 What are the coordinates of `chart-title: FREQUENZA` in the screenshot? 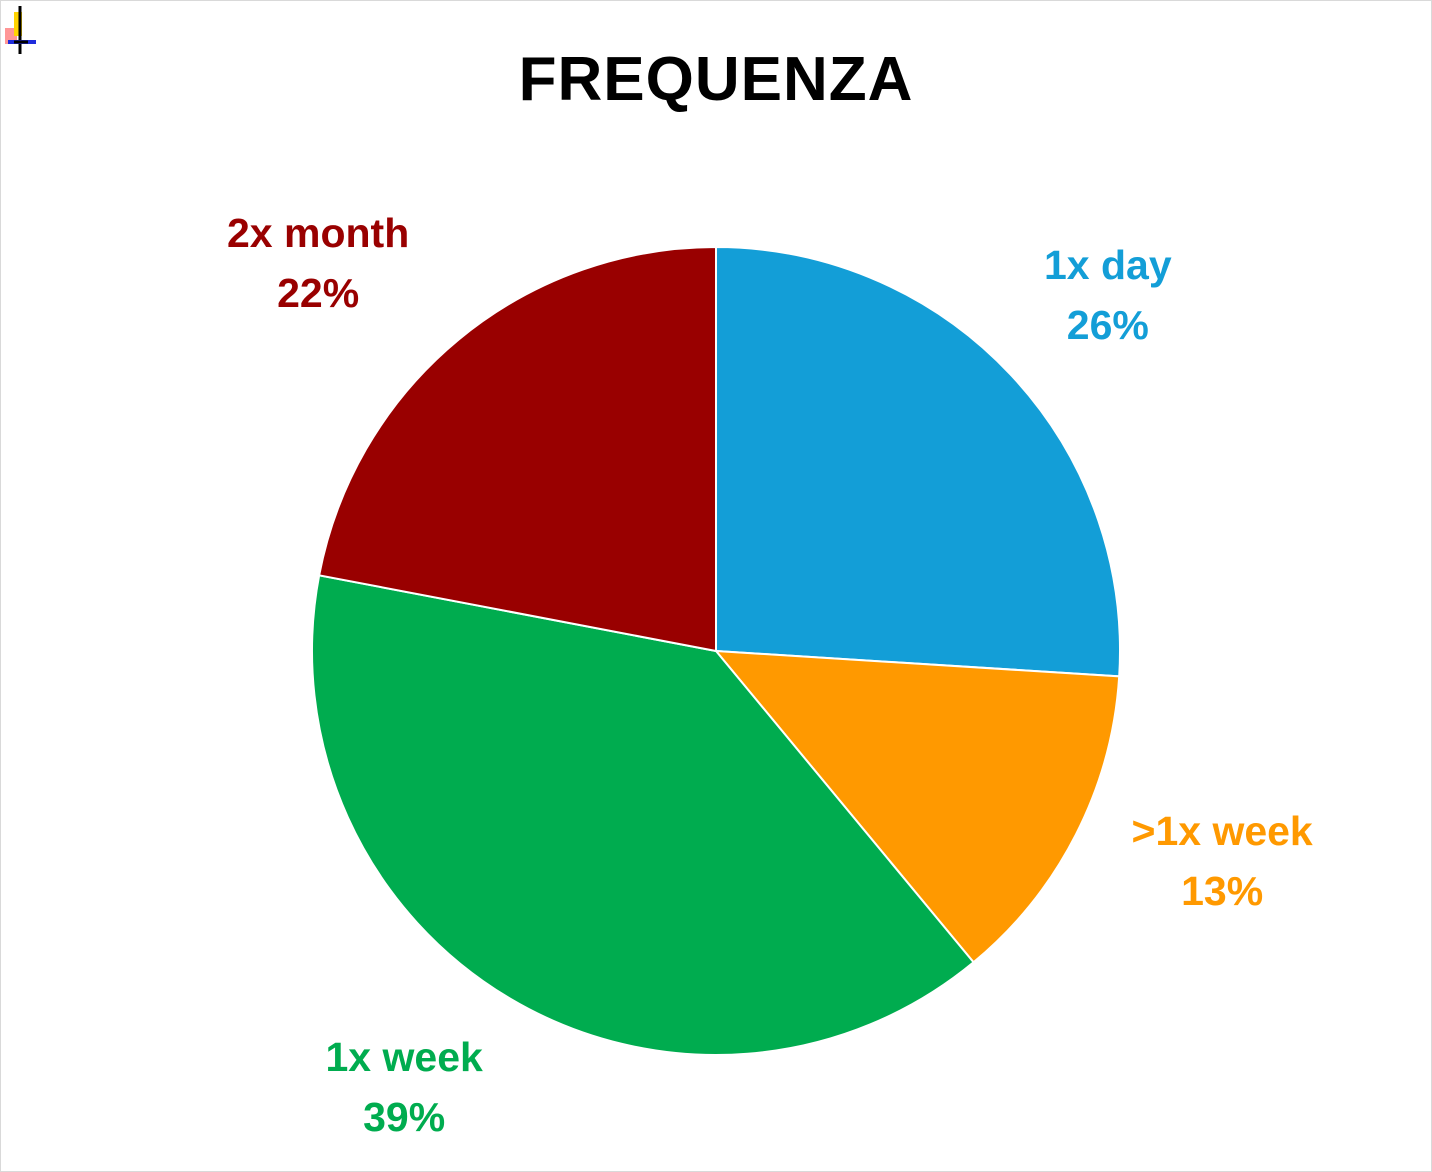 It's located at (716, 79).